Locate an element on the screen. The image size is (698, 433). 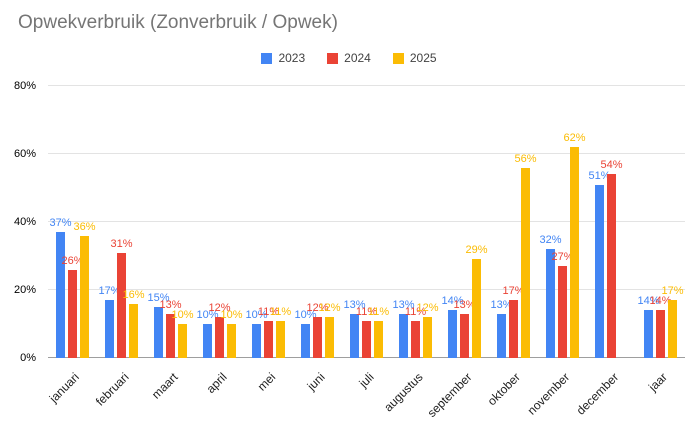
x-axis-cell: februari is located at coordinates (119, 397).